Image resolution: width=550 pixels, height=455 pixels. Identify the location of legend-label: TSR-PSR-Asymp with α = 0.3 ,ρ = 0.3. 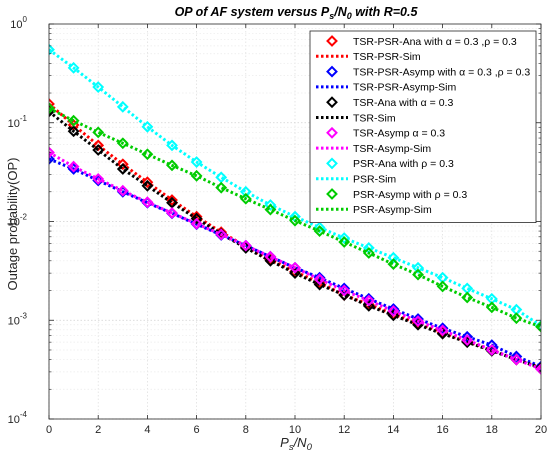
(441, 72).